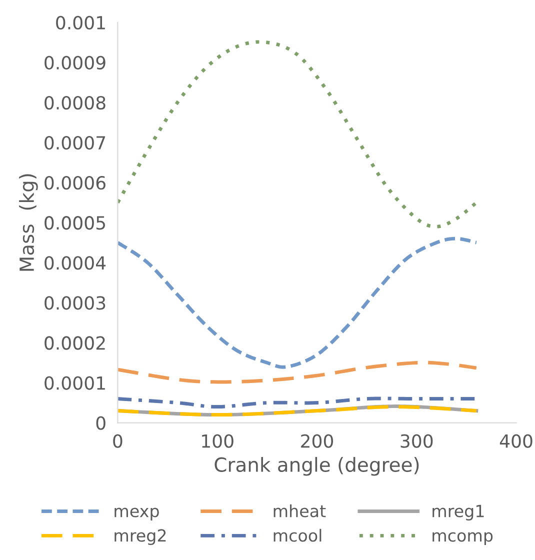  Describe the element at coordinates (516, 441) in the screenshot. I see `x-tick-label: 400` at that location.